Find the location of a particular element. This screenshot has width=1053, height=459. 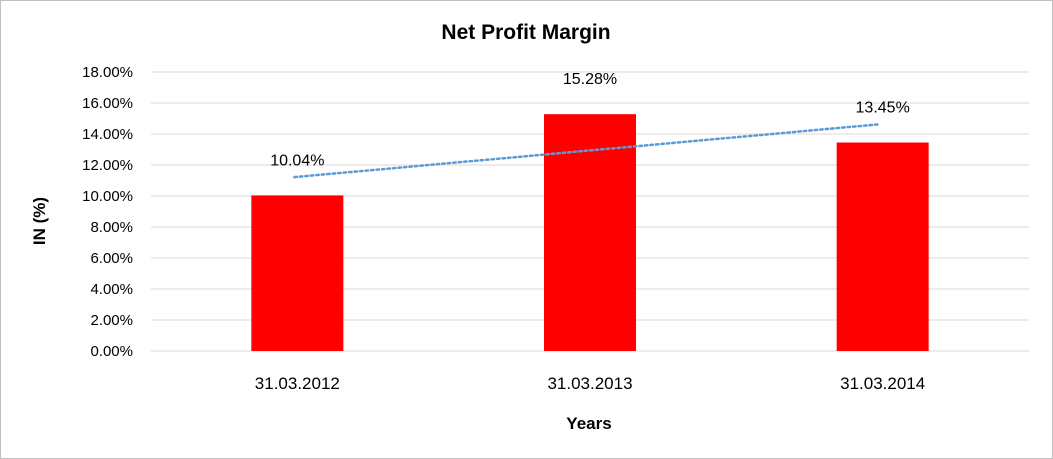

x-category-label: 31.03.2013 is located at coordinates (589, 383).